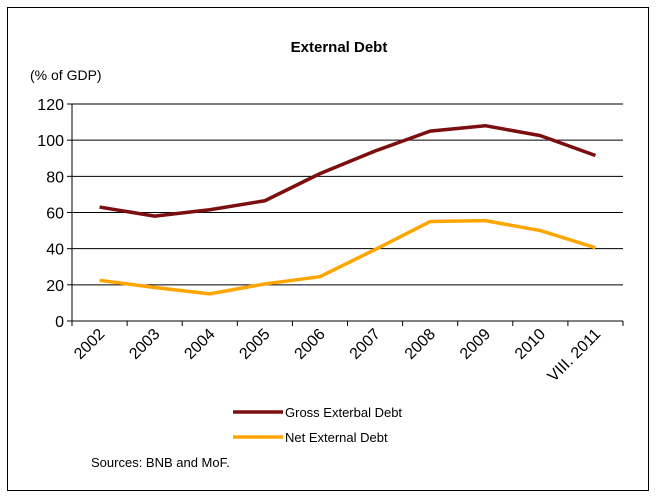  What do you see at coordinates (343, 412) in the screenshot?
I see `legend-label: Gross Exterbal Debt` at bounding box center [343, 412].